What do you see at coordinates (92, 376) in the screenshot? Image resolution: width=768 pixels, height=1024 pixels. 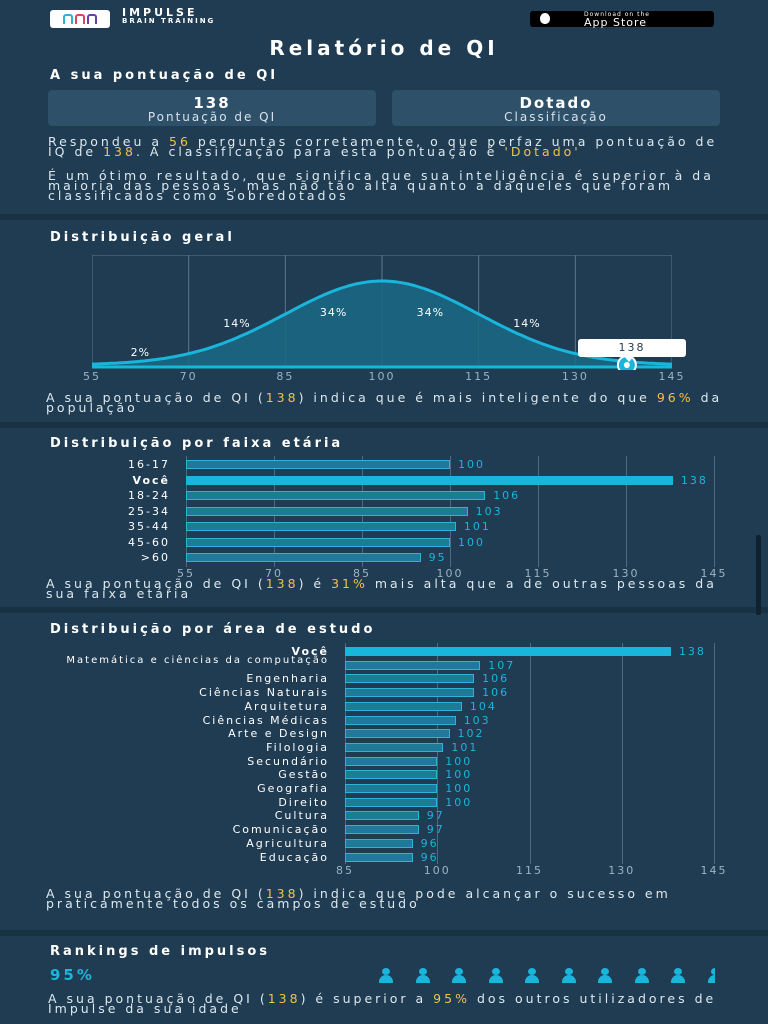 I see `x-tick-label: 55` at bounding box center [92, 376].